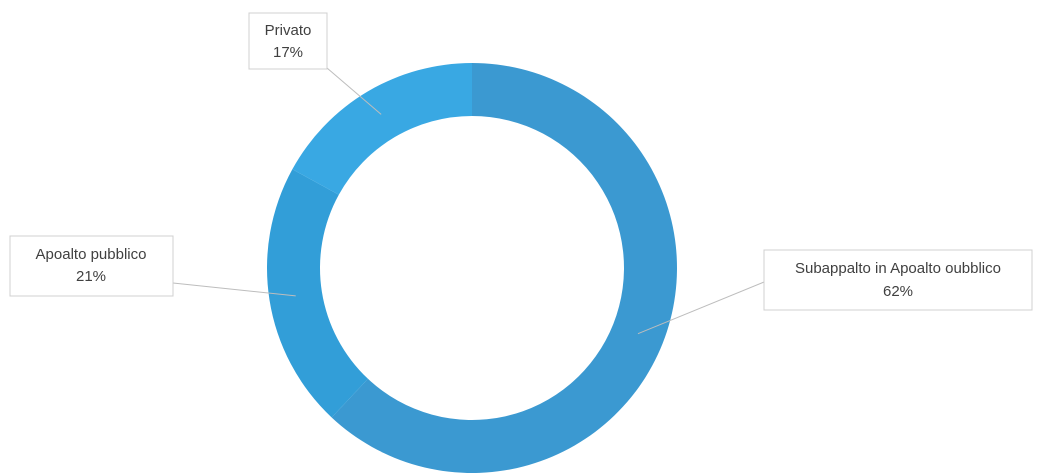 The width and height of the screenshot is (1038, 475). Describe the element at coordinates (317, 293) in the screenshot. I see `slice-appalto-pubblico` at that location.